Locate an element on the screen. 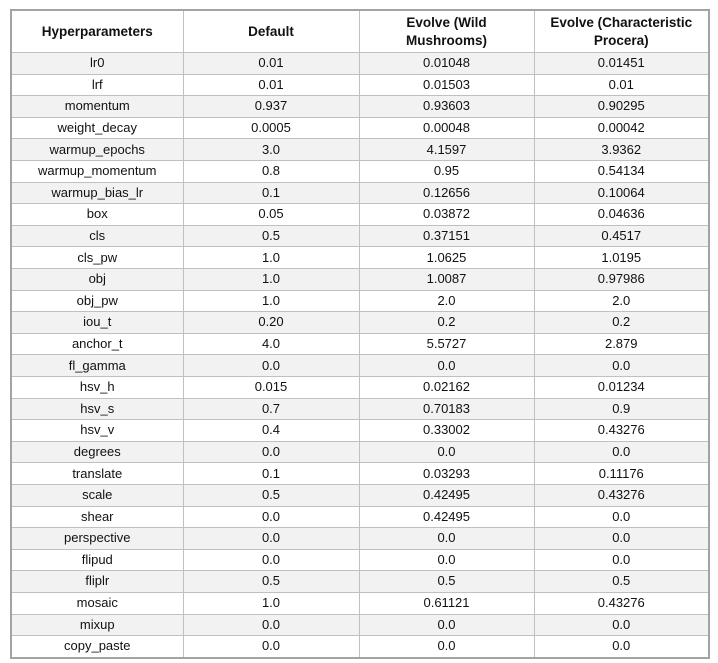  value-cell: 2.0 is located at coordinates (446, 301).